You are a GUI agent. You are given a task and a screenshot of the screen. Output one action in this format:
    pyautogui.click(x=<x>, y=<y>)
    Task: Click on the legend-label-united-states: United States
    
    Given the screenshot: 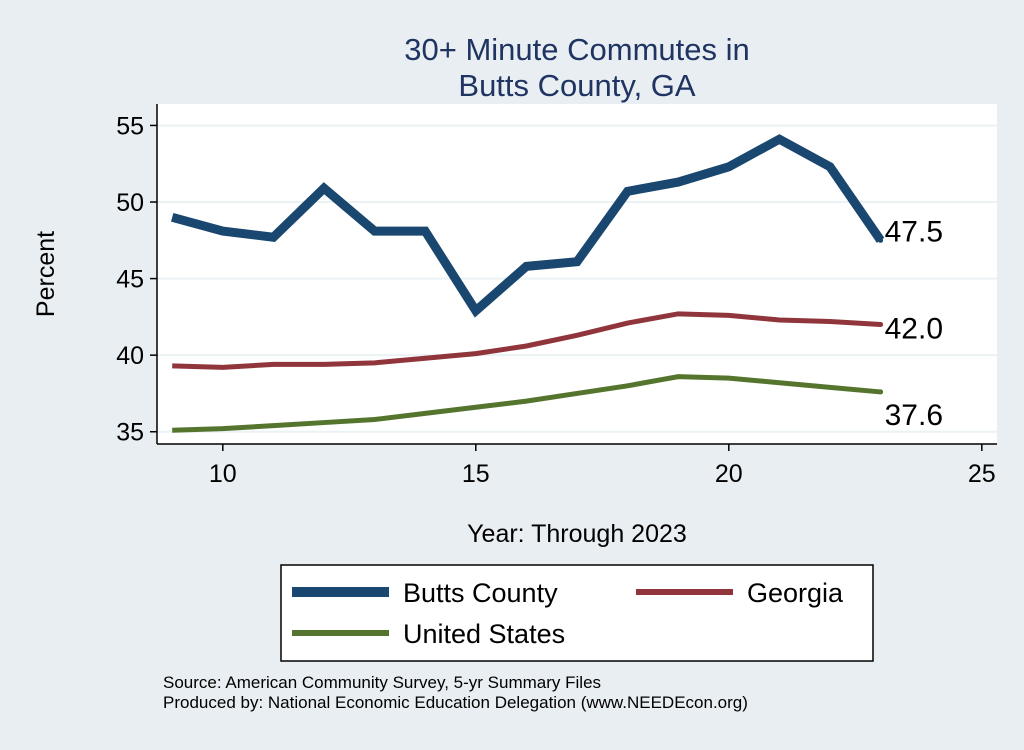 What is the action you would take?
    pyautogui.click(x=484, y=634)
    